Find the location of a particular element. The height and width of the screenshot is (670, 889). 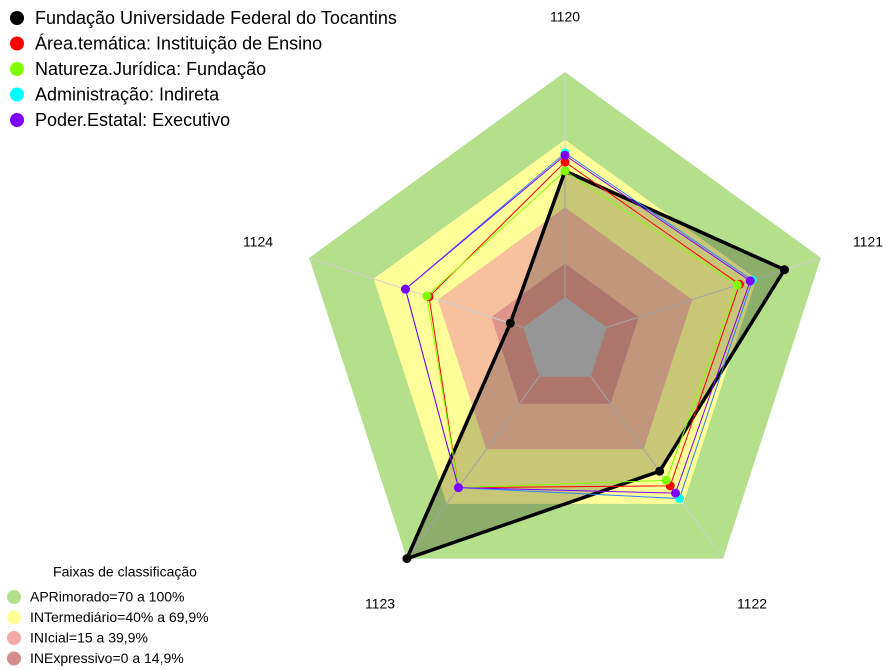

band-legend-label: INTermediário=40% a 69,9% is located at coordinates (119, 617).